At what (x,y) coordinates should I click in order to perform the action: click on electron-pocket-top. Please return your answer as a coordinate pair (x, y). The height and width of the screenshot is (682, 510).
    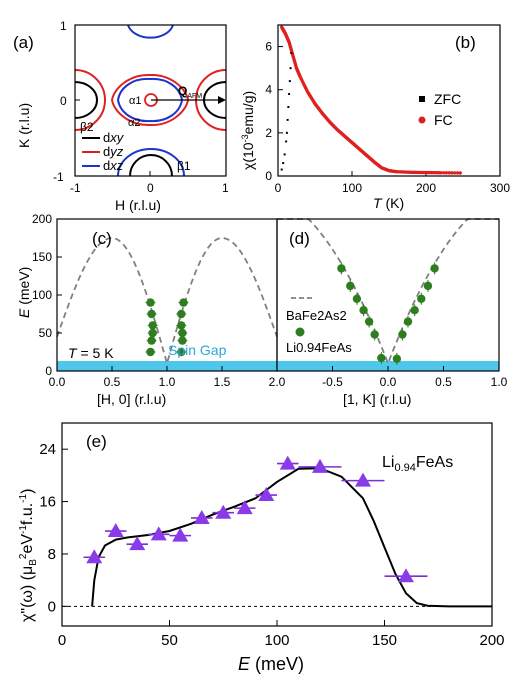
    Looking at the image, I should click on (150, 32).